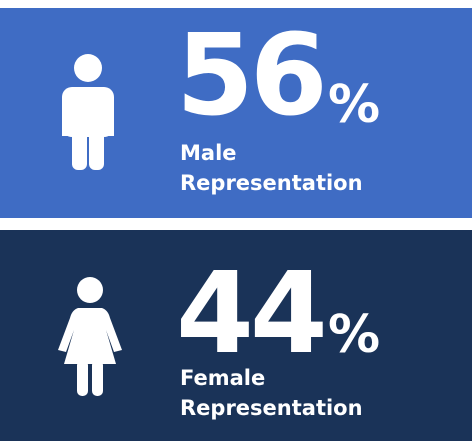  Describe the element at coordinates (250, 314) in the screenshot. I see `stat-value: 44` at that location.